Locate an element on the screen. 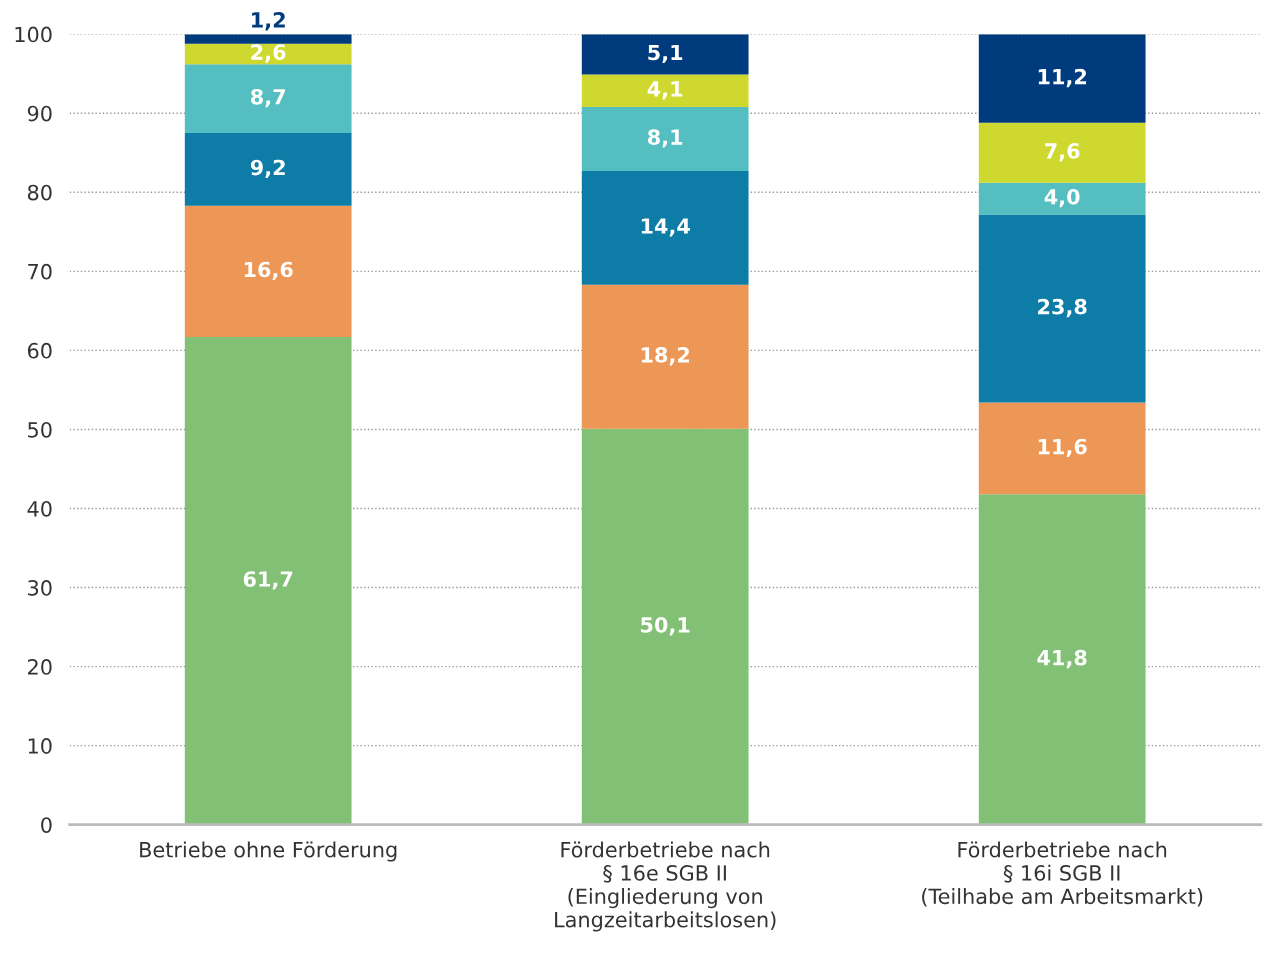 Image resolution: width=1267 pixels, height=976 pixels. data-label: 61,7 is located at coordinates (268, 580).